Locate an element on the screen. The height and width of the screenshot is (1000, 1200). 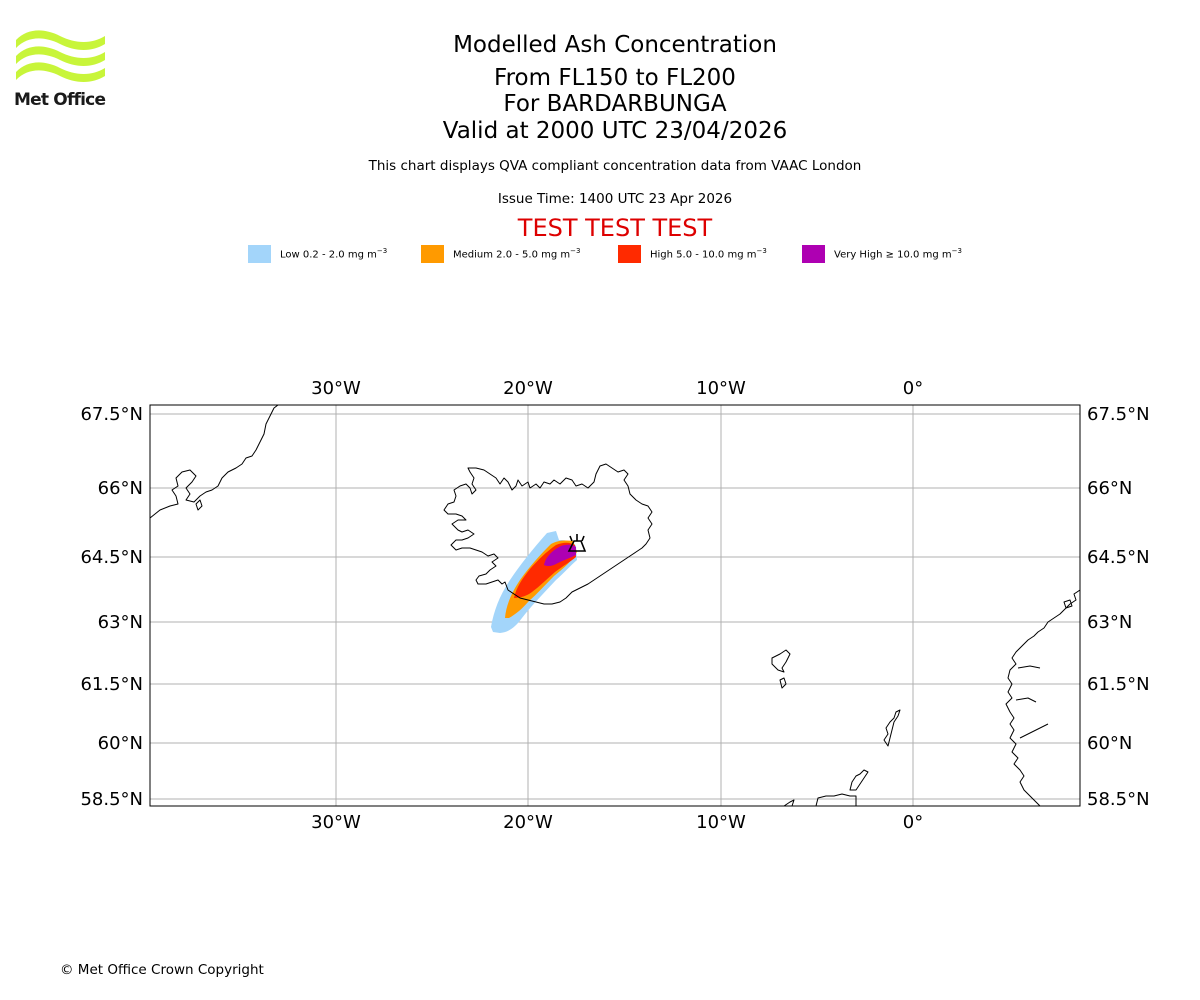
legend-low: Low 0.2 - 2.0 mg m−3 is located at coordinates (317, 253).